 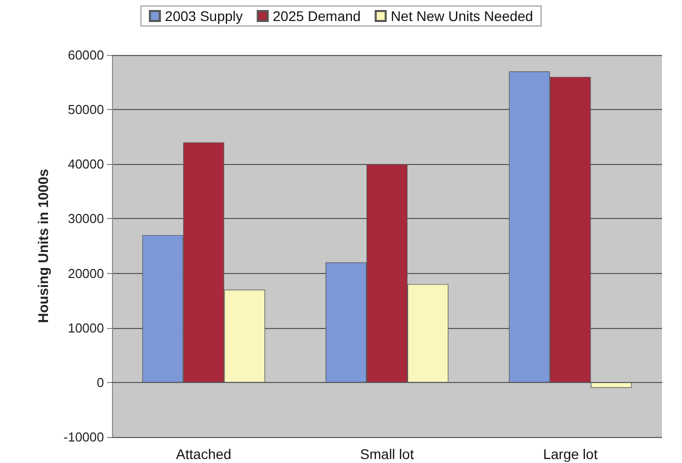 What do you see at coordinates (462, 16) in the screenshot?
I see `legend-label: Net New Units Needed` at bounding box center [462, 16].